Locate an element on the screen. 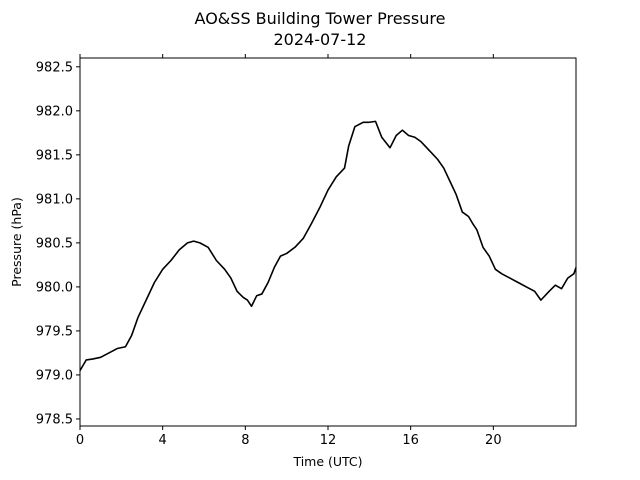  y-tick-label: 982.0 is located at coordinates (54, 111).